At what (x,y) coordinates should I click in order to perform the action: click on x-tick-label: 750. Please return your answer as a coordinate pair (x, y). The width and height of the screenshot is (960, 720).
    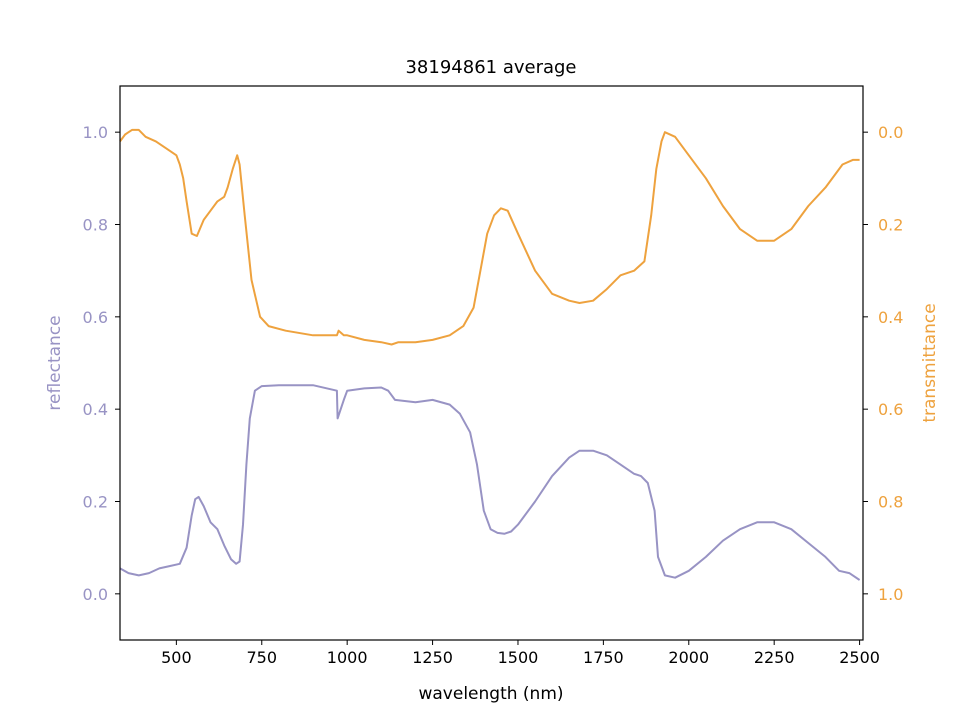
    Looking at the image, I should click on (261, 657).